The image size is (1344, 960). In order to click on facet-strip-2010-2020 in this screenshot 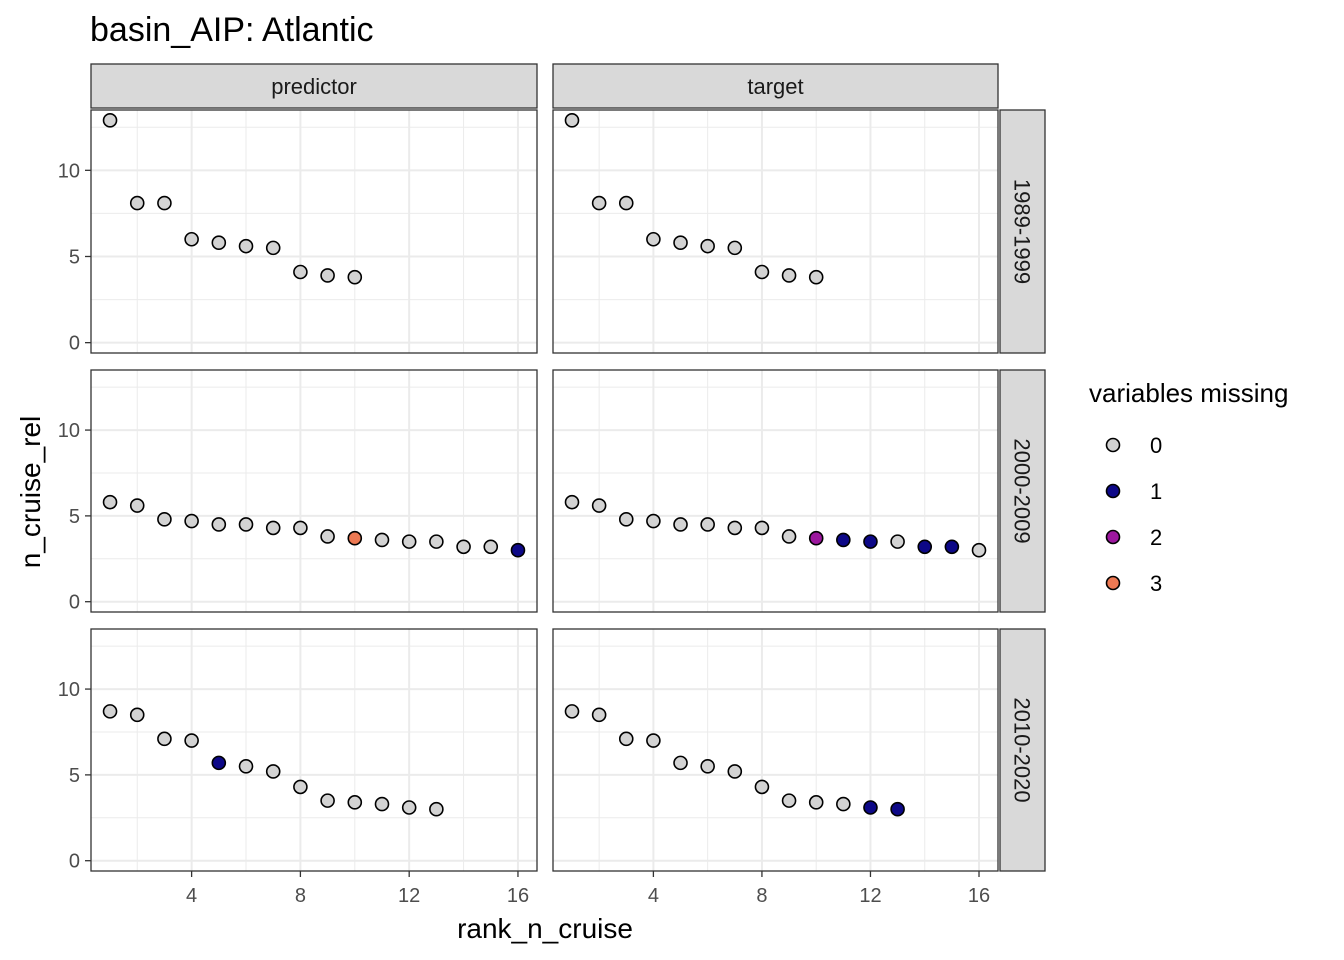, I will do `click(1022, 750)`.